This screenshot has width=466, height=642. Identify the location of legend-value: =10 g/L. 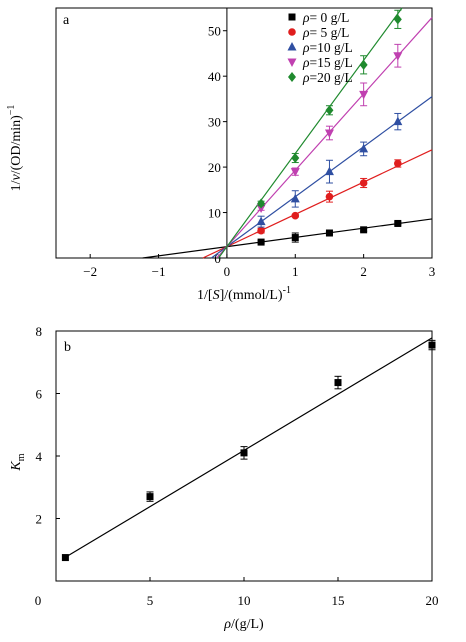
(330, 47).